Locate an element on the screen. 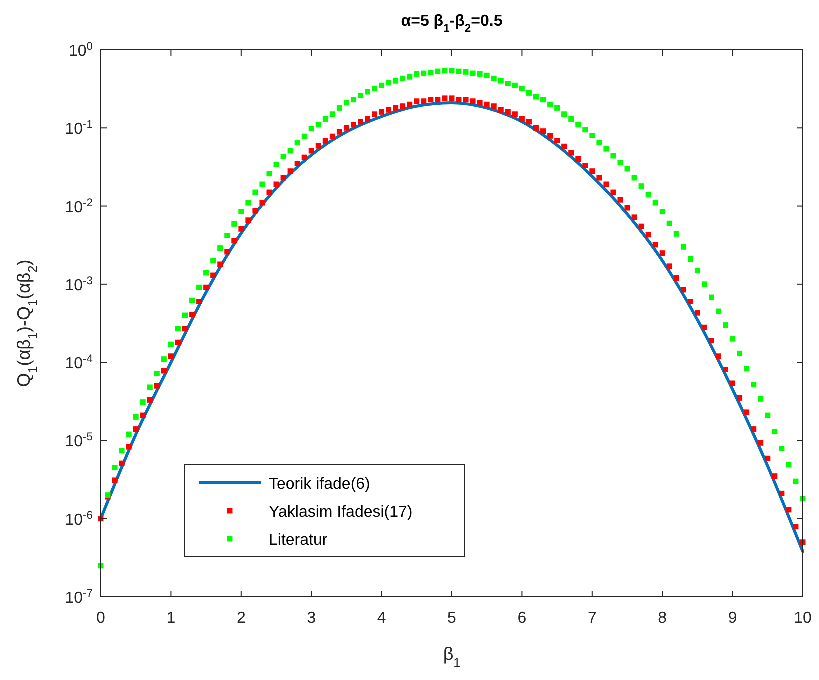 Image resolution: width=819 pixels, height=680 pixels. x-tick-label: 6 is located at coordinates (522, 618).